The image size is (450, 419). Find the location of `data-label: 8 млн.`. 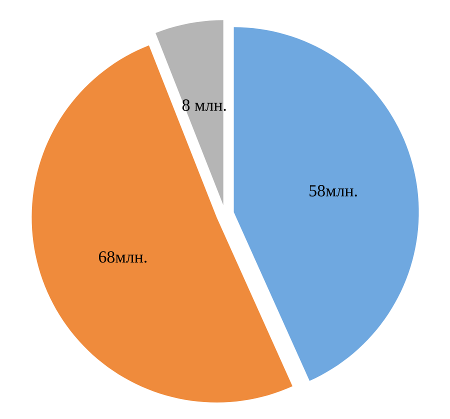

data-label: 8 млн. is located at coordinates (204, 105).